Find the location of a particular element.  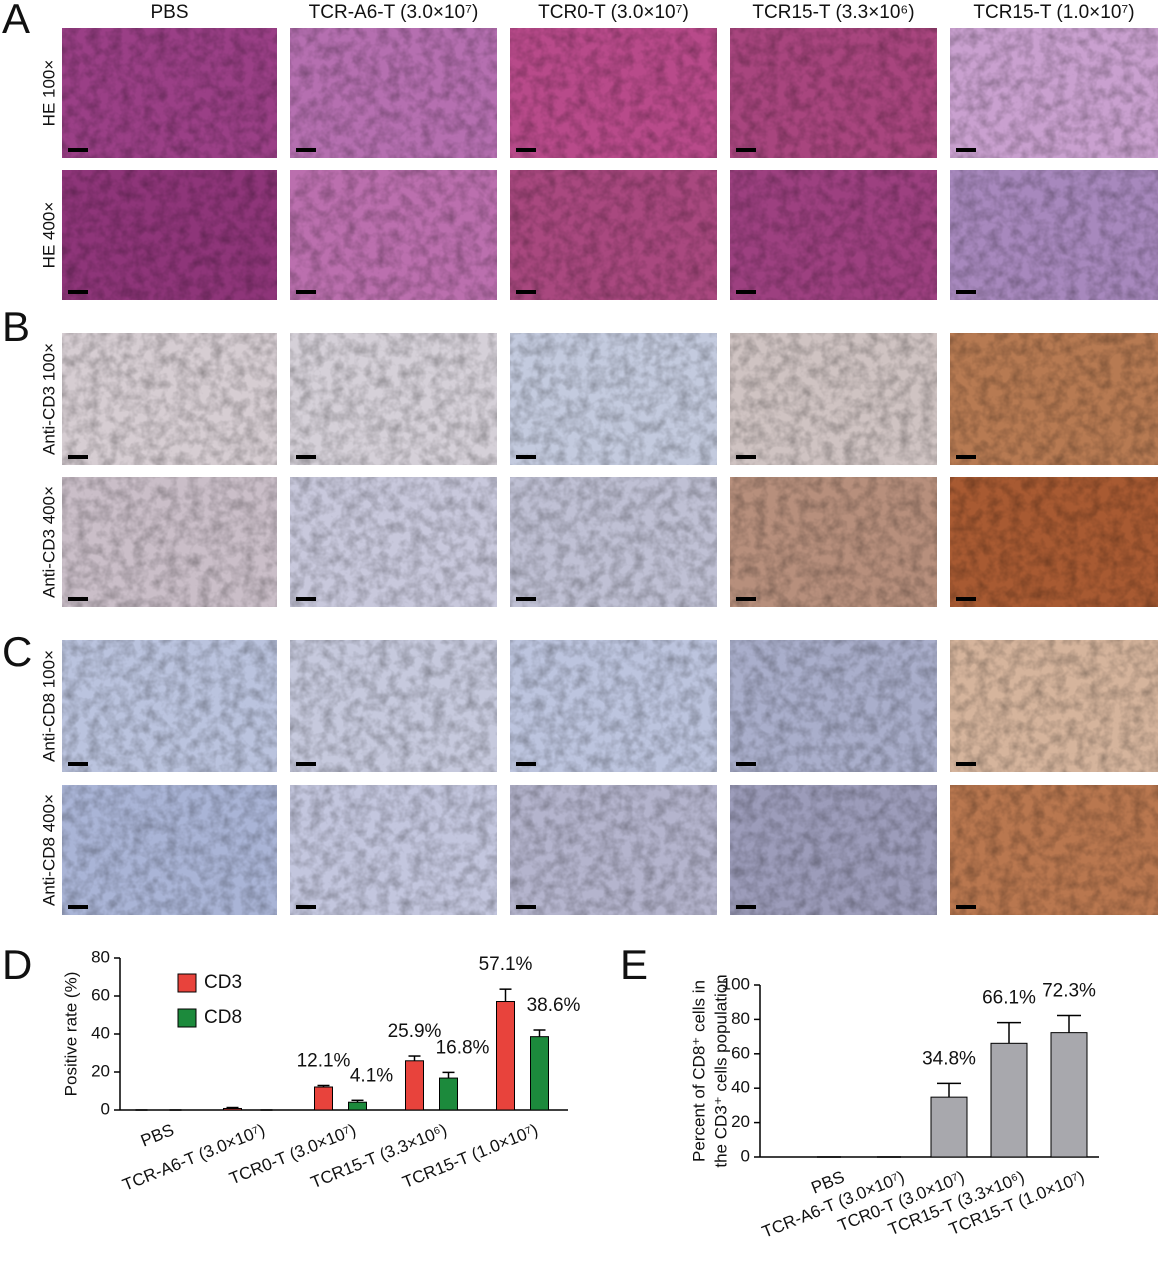

column-header: TCR15-T (3.3×10⁶) is located at coordinates (833, 12).